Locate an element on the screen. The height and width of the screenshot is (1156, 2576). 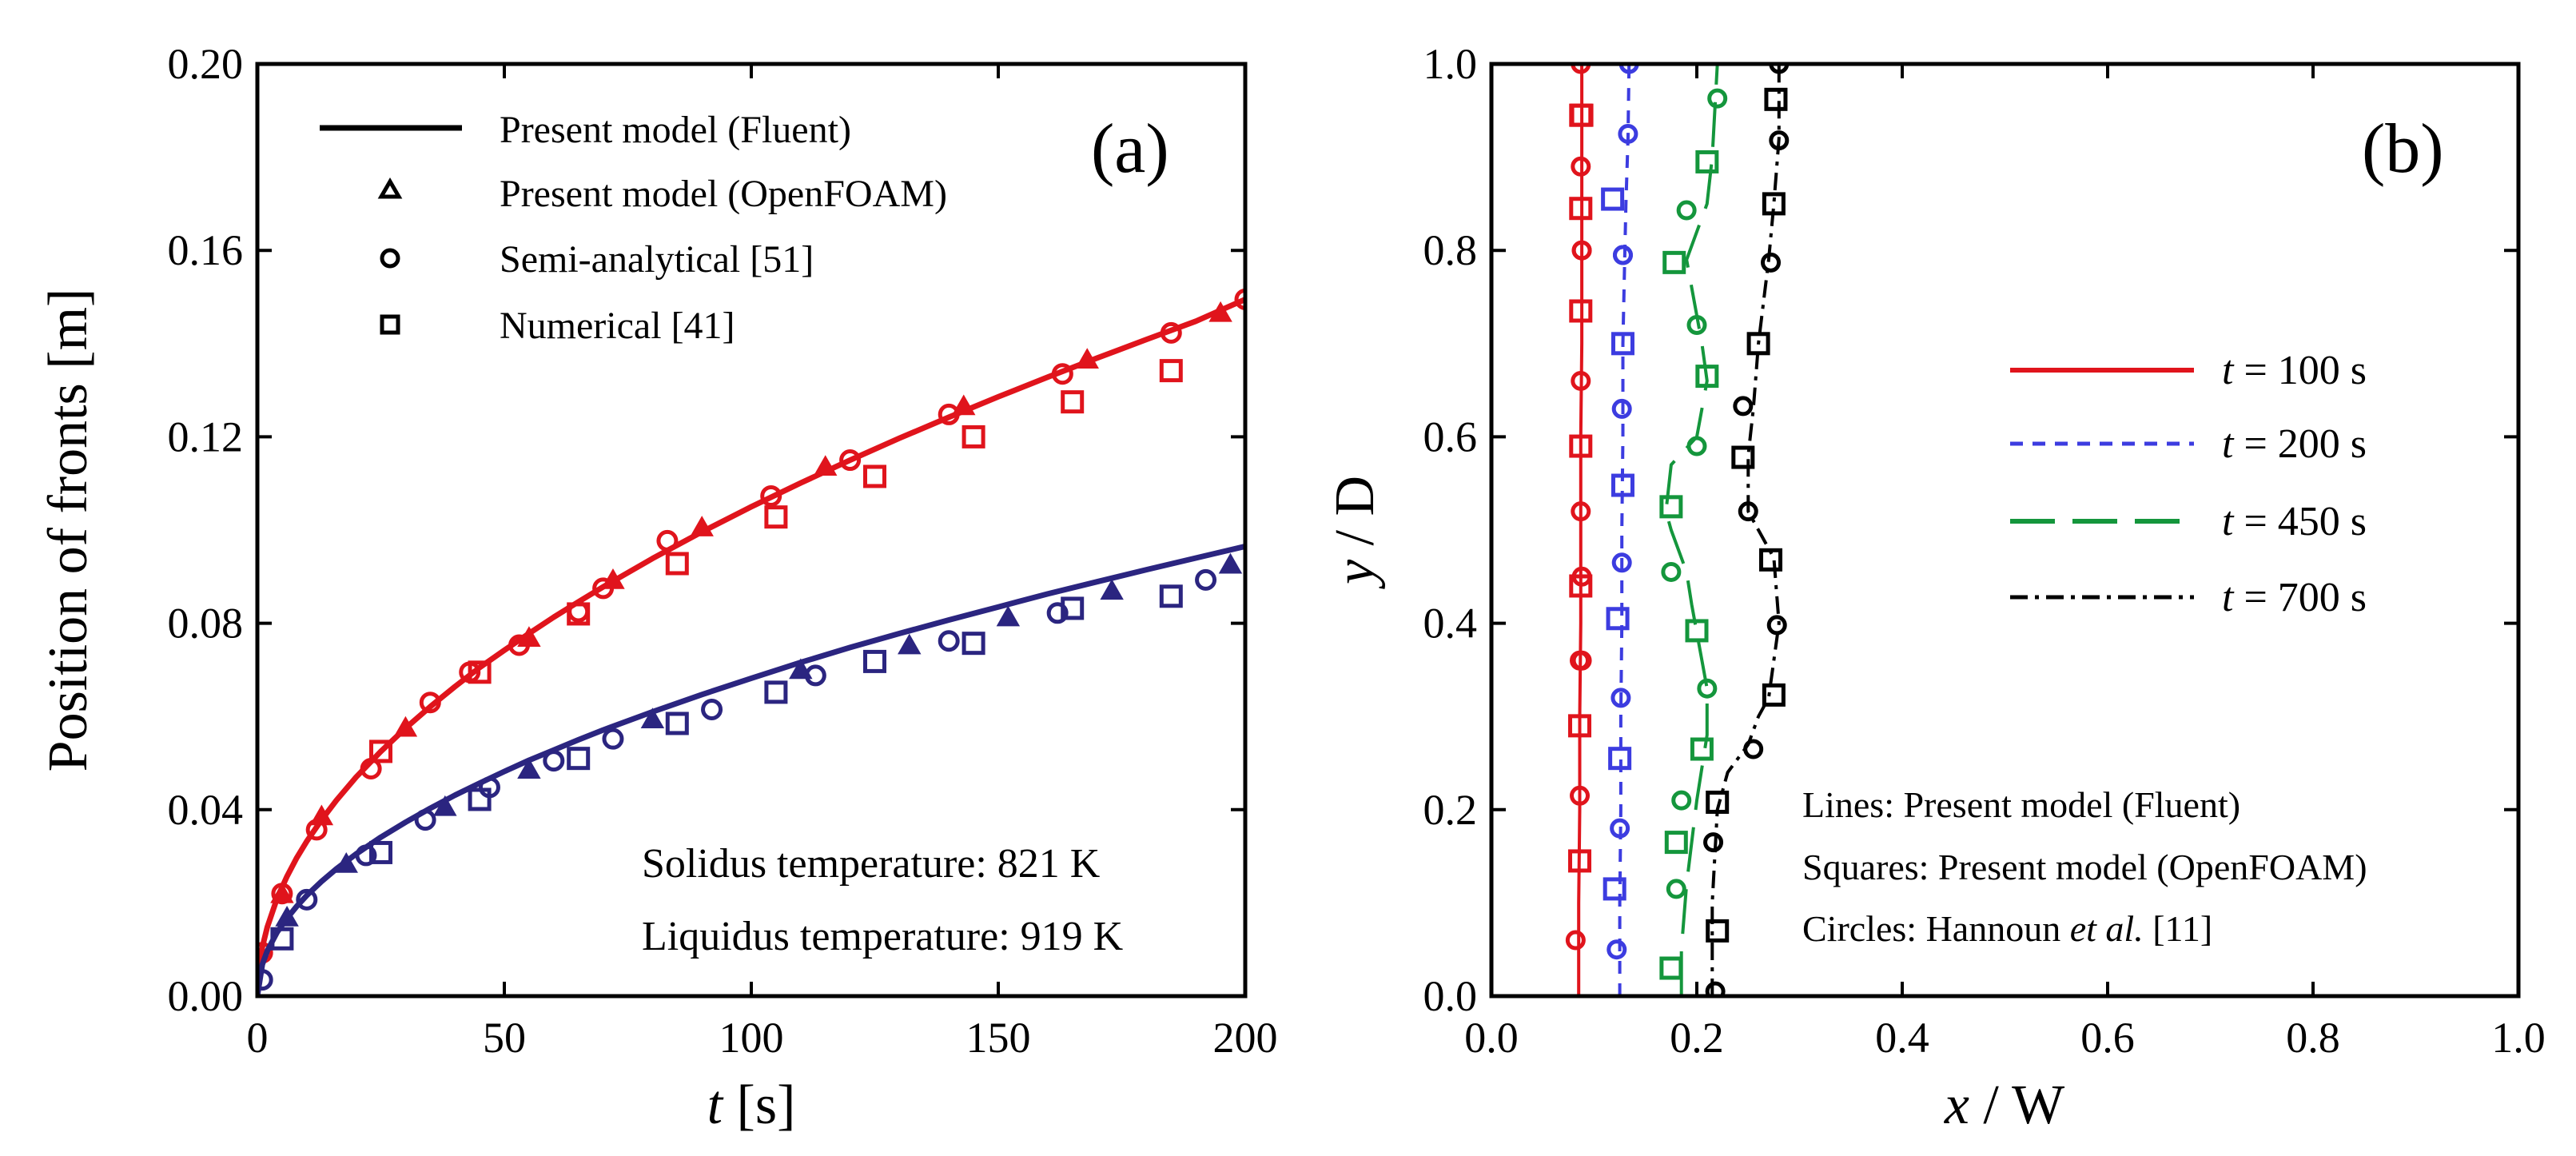
x-tick-label: 1.0 is located at coordinates (2518, 1038).